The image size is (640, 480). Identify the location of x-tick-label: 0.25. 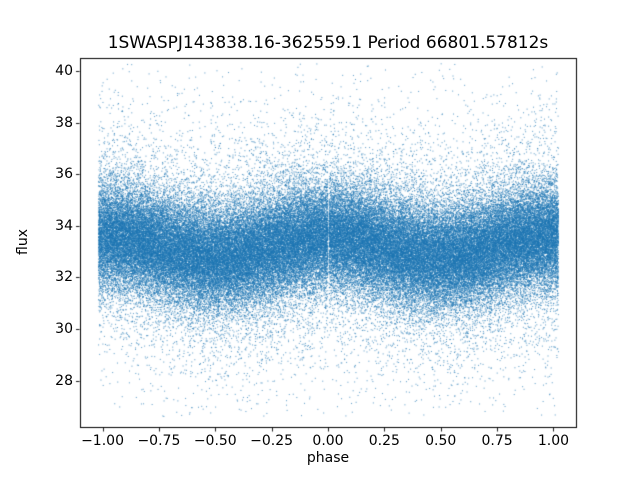
(384, 441).